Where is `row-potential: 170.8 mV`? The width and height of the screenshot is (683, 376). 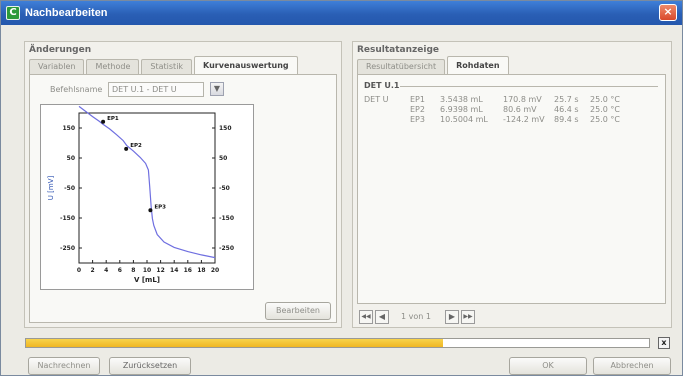 row-potential: 170.8 mV is located at coordinates (522, 99).